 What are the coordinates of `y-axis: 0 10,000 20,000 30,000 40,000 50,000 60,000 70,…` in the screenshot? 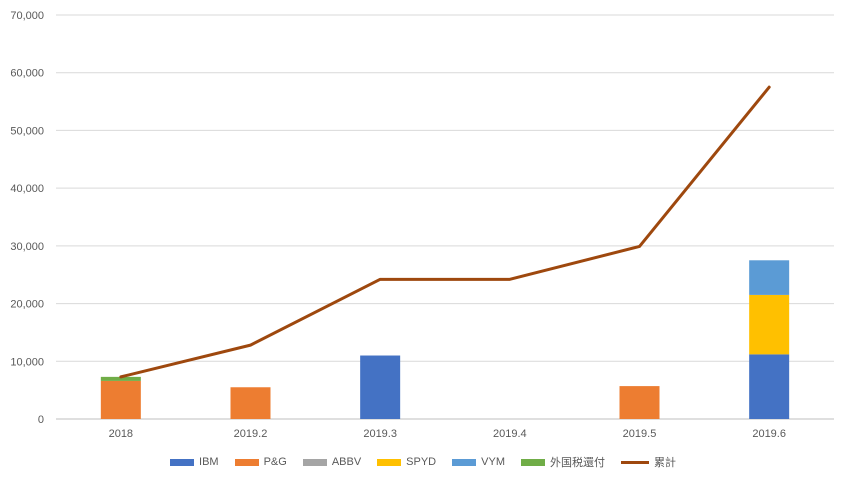 It's located at (27, 218).